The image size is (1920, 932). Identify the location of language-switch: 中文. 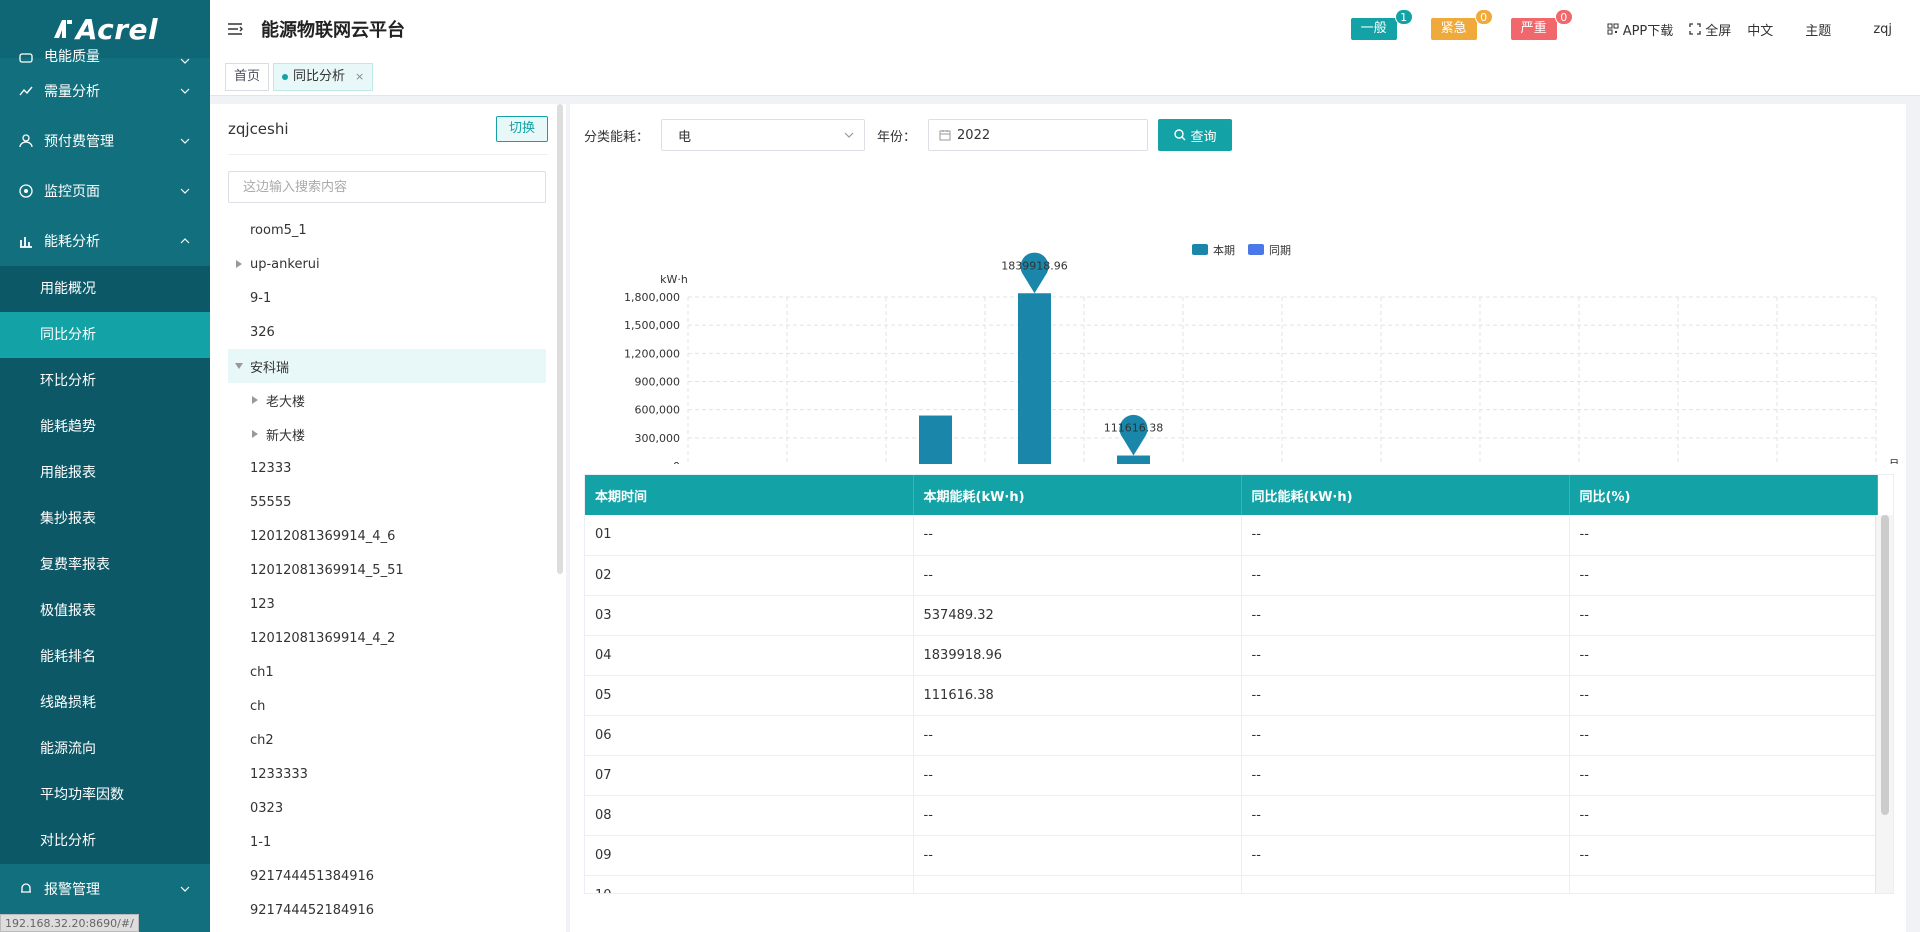
(1760, 31).